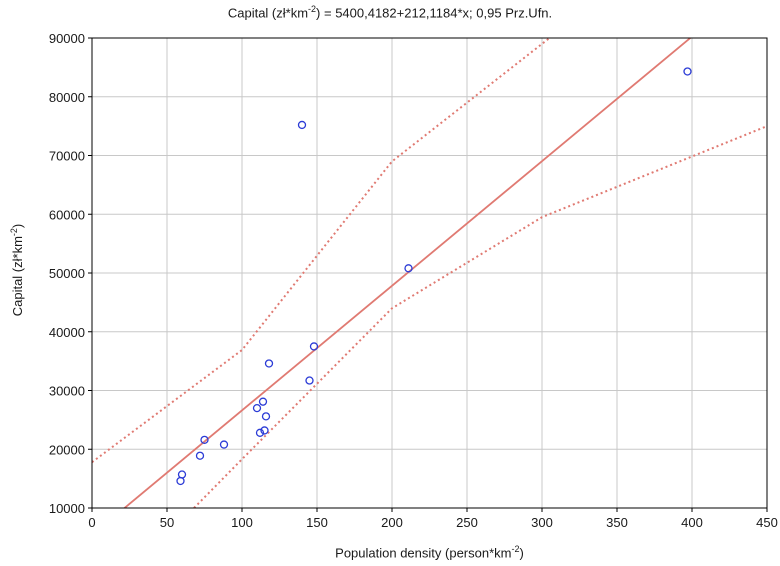  What do you see at coordinates (67, 332) in the screenshot?
I see `y-tick-label: 40000` at bounding box center [67, 332].